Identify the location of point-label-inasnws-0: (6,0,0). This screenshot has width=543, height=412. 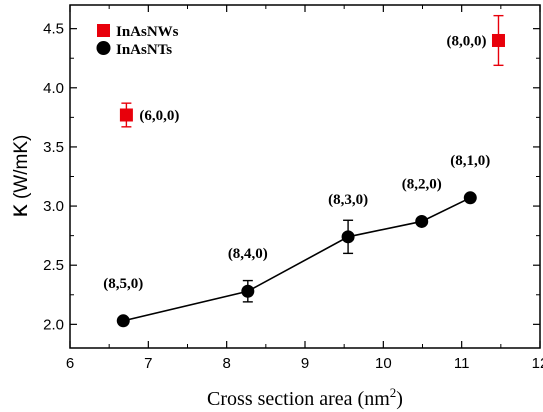
(159, 116).